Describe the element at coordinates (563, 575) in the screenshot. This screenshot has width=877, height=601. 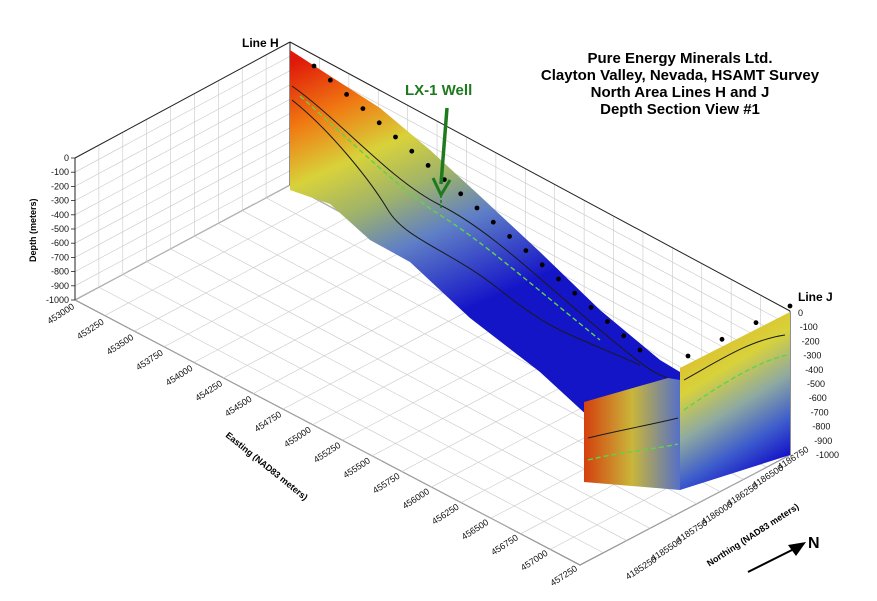
I see `easting-tick-label: 457250` at that location.